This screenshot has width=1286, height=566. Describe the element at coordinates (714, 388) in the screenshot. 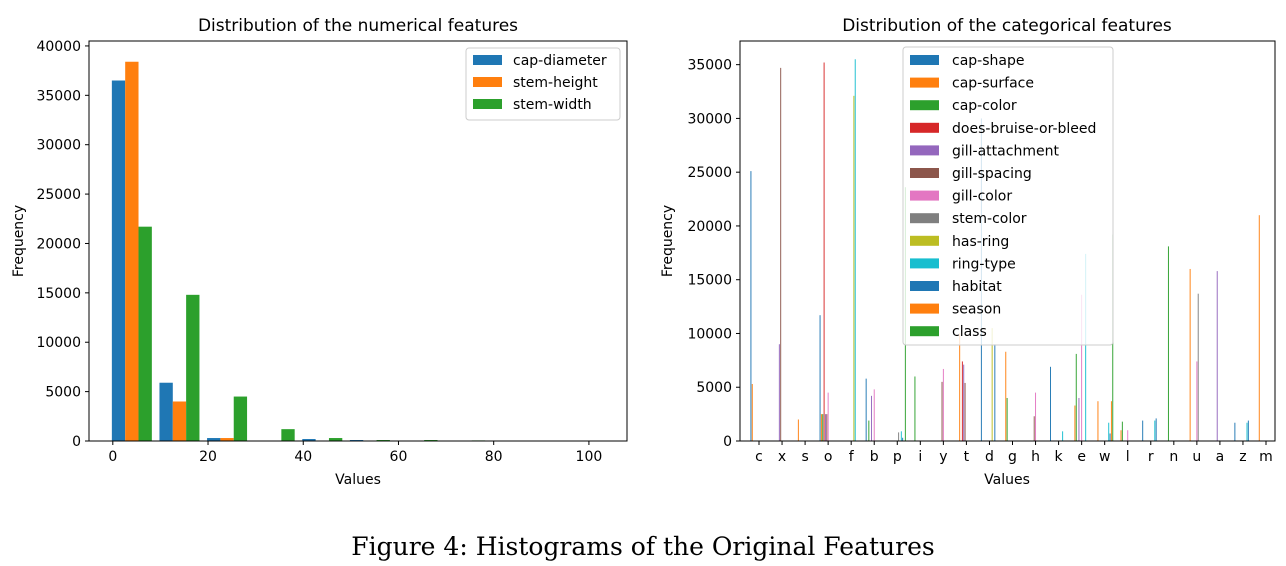

I see `y-tick-label: 5000` at that location.